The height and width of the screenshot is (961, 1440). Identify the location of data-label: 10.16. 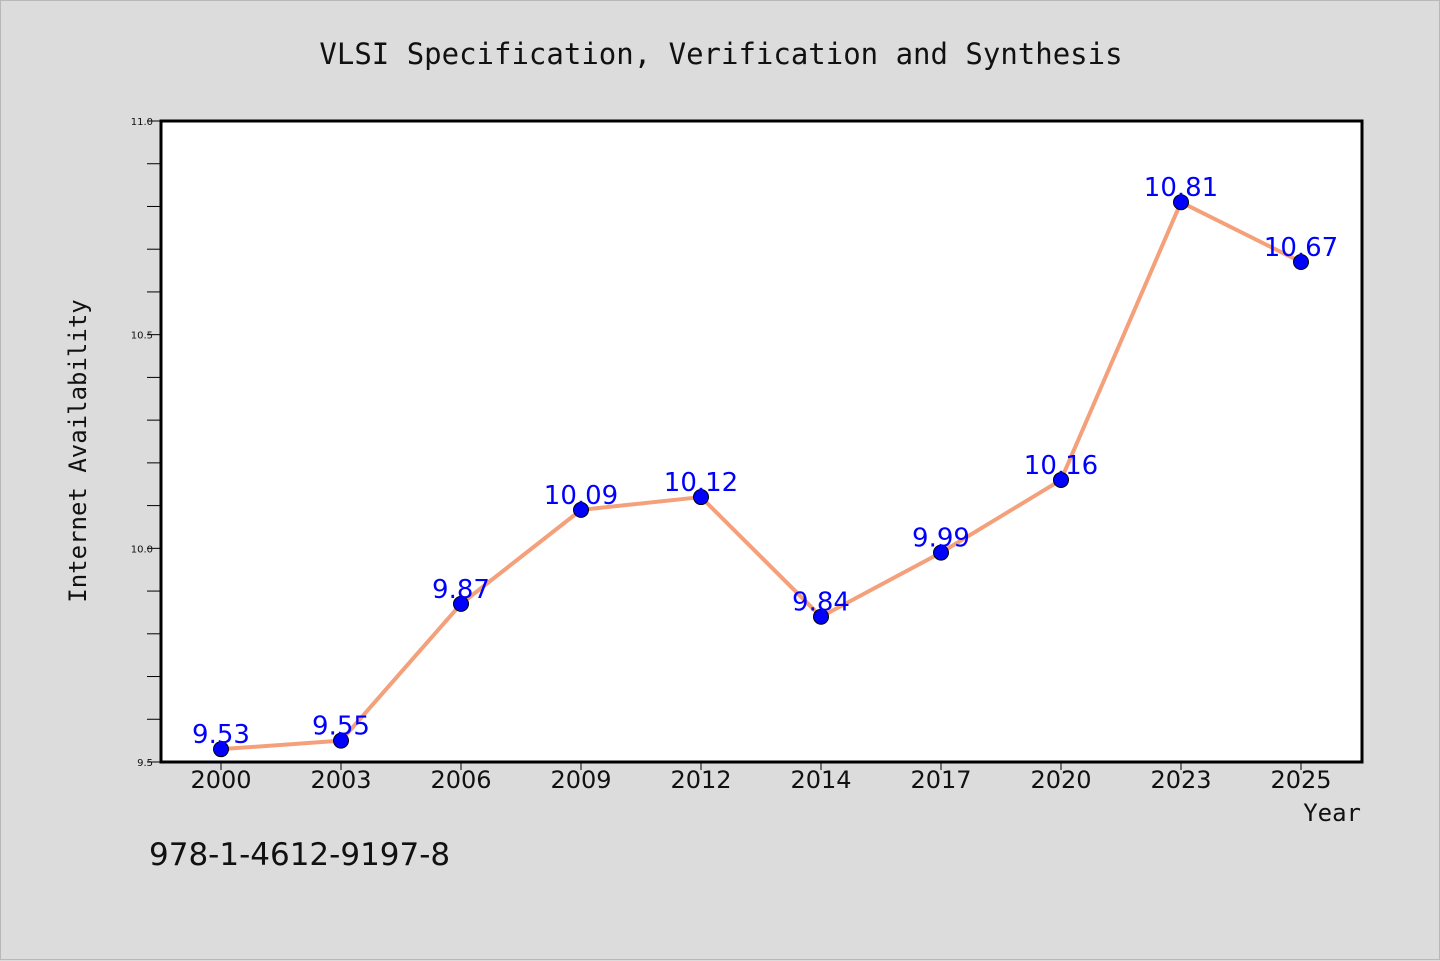
(1061, 466).